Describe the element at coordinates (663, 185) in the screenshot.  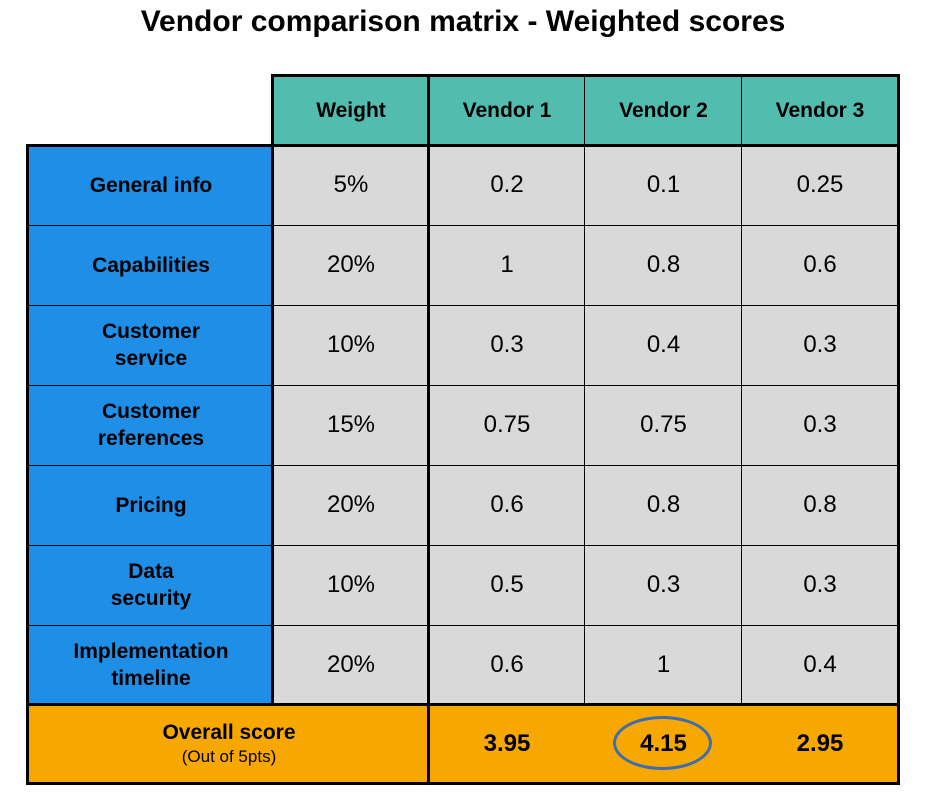
I see `score-cell: 0.1` at that location.